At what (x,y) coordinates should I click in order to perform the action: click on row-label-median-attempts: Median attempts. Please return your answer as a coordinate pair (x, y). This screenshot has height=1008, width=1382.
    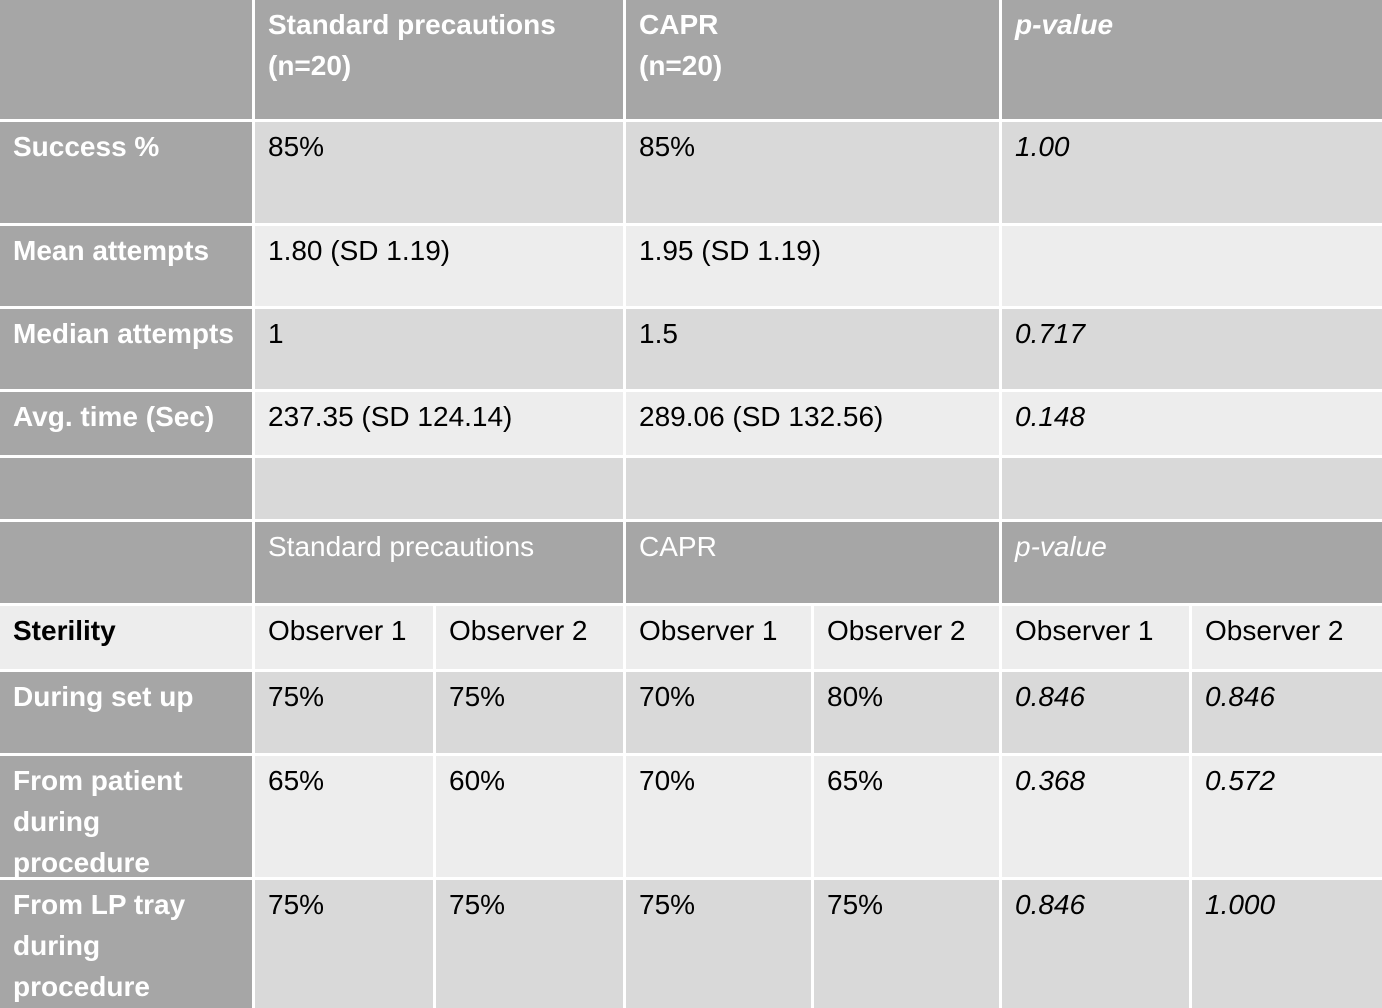
    Looking at the image, I should click on (127, 350).